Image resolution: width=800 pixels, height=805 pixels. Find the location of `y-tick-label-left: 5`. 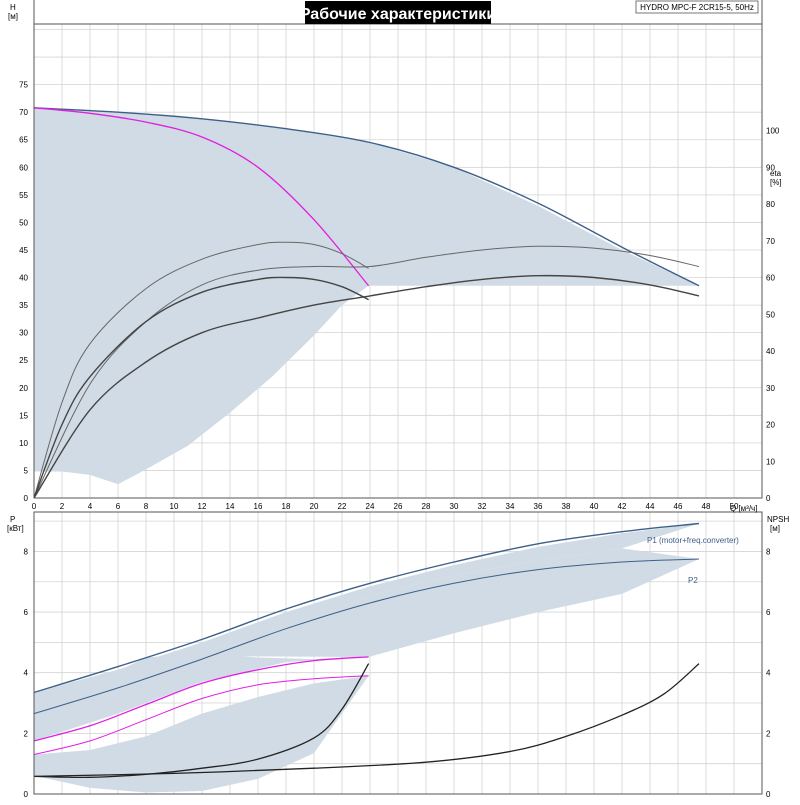

y-tick-label-left: 5 is located at coordinates (26, 470).